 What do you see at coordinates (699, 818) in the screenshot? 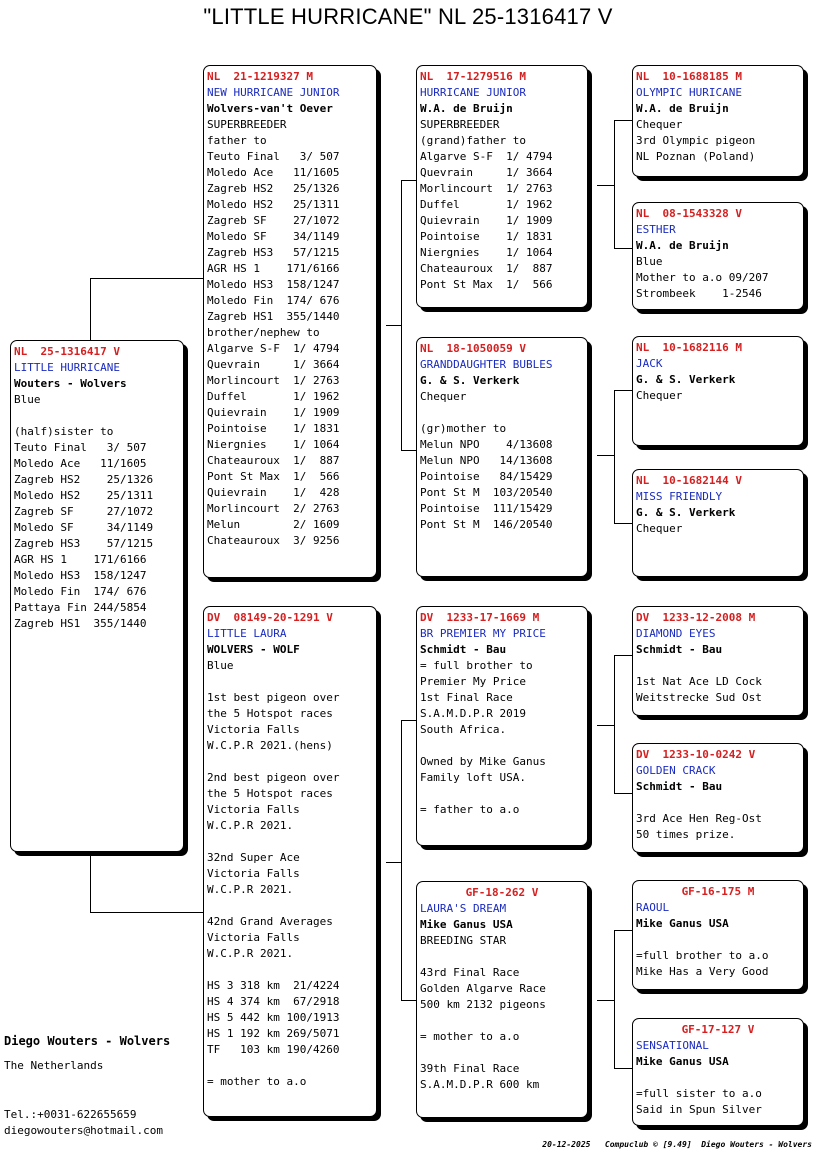
I see `info-line: 3rd Ace Hen Reg-Ost` at bounding box center [699, 818].